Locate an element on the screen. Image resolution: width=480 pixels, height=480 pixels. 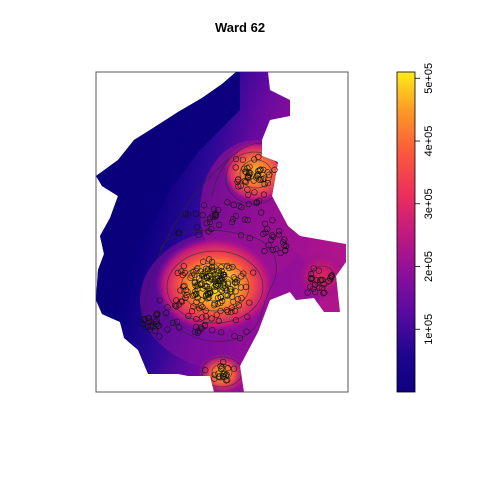
map-title: Ward 62 is located at coordinates (240, 27).